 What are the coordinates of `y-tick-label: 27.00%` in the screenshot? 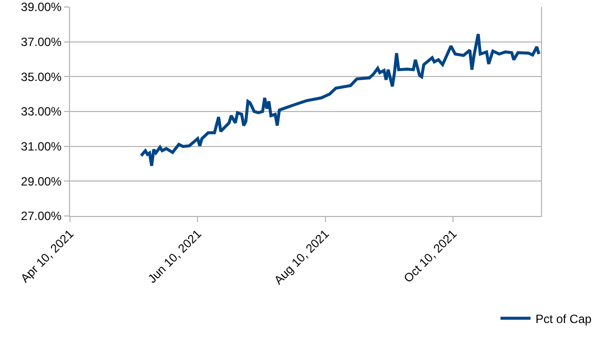 It's located at (41, 216).